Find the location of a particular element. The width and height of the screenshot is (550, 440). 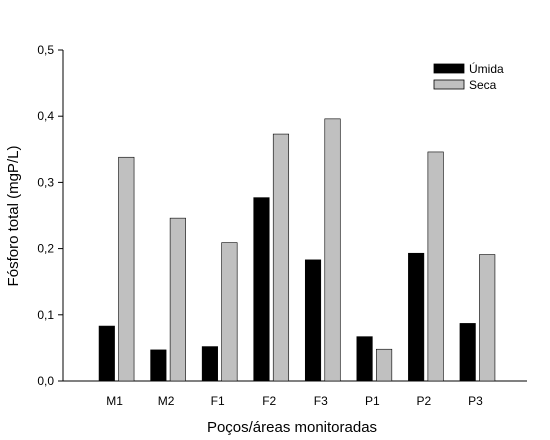

x-tick-label: F1 is located at coordinates (218, 401).